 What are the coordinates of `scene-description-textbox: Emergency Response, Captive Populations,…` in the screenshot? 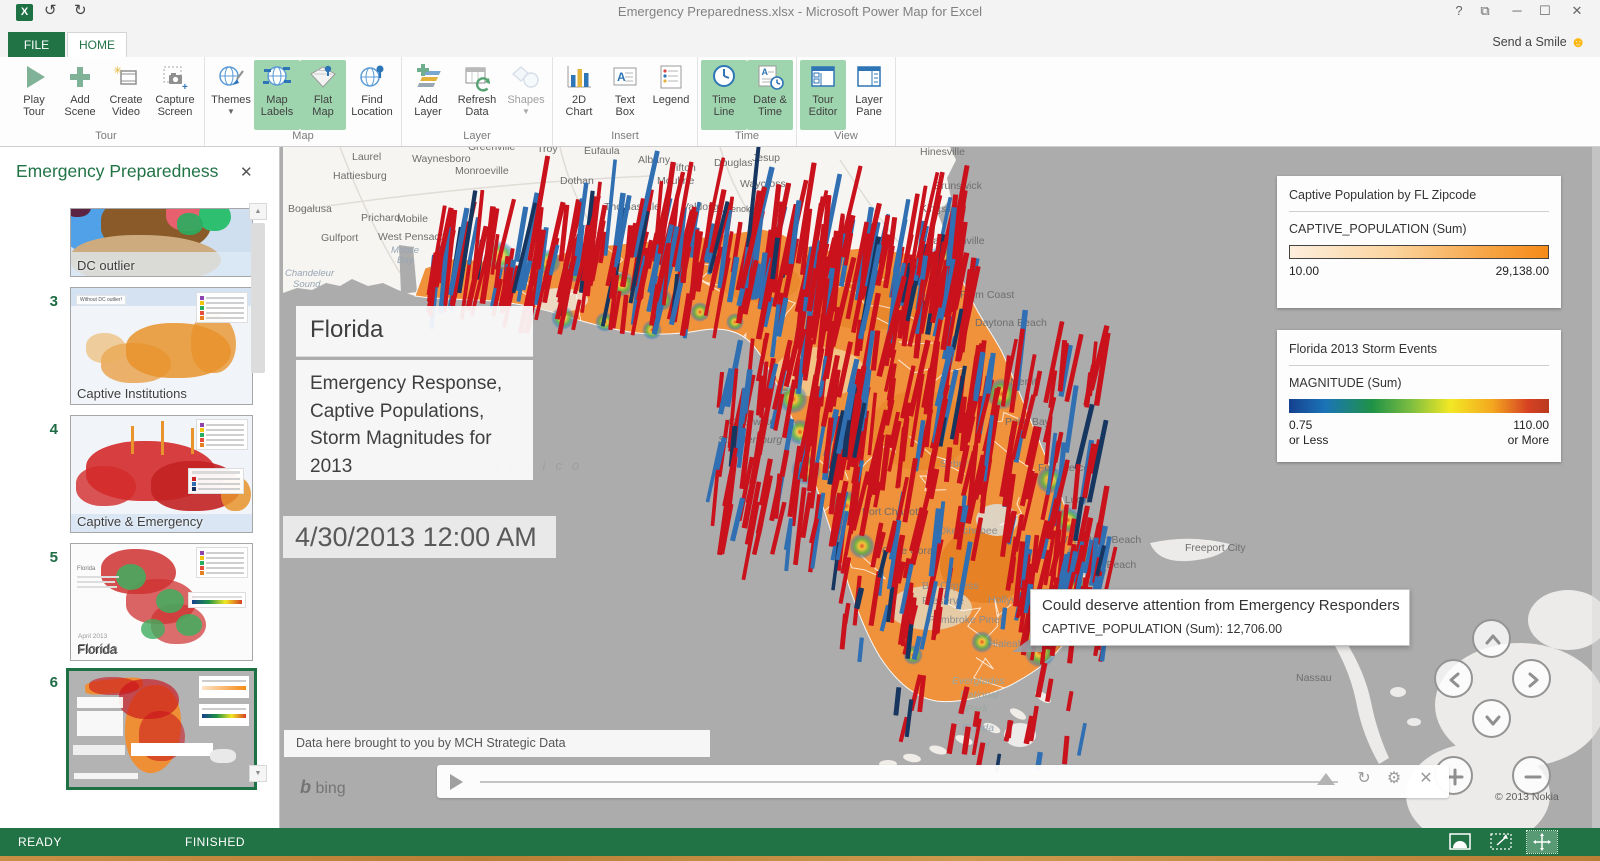 It's located at (414, 420).